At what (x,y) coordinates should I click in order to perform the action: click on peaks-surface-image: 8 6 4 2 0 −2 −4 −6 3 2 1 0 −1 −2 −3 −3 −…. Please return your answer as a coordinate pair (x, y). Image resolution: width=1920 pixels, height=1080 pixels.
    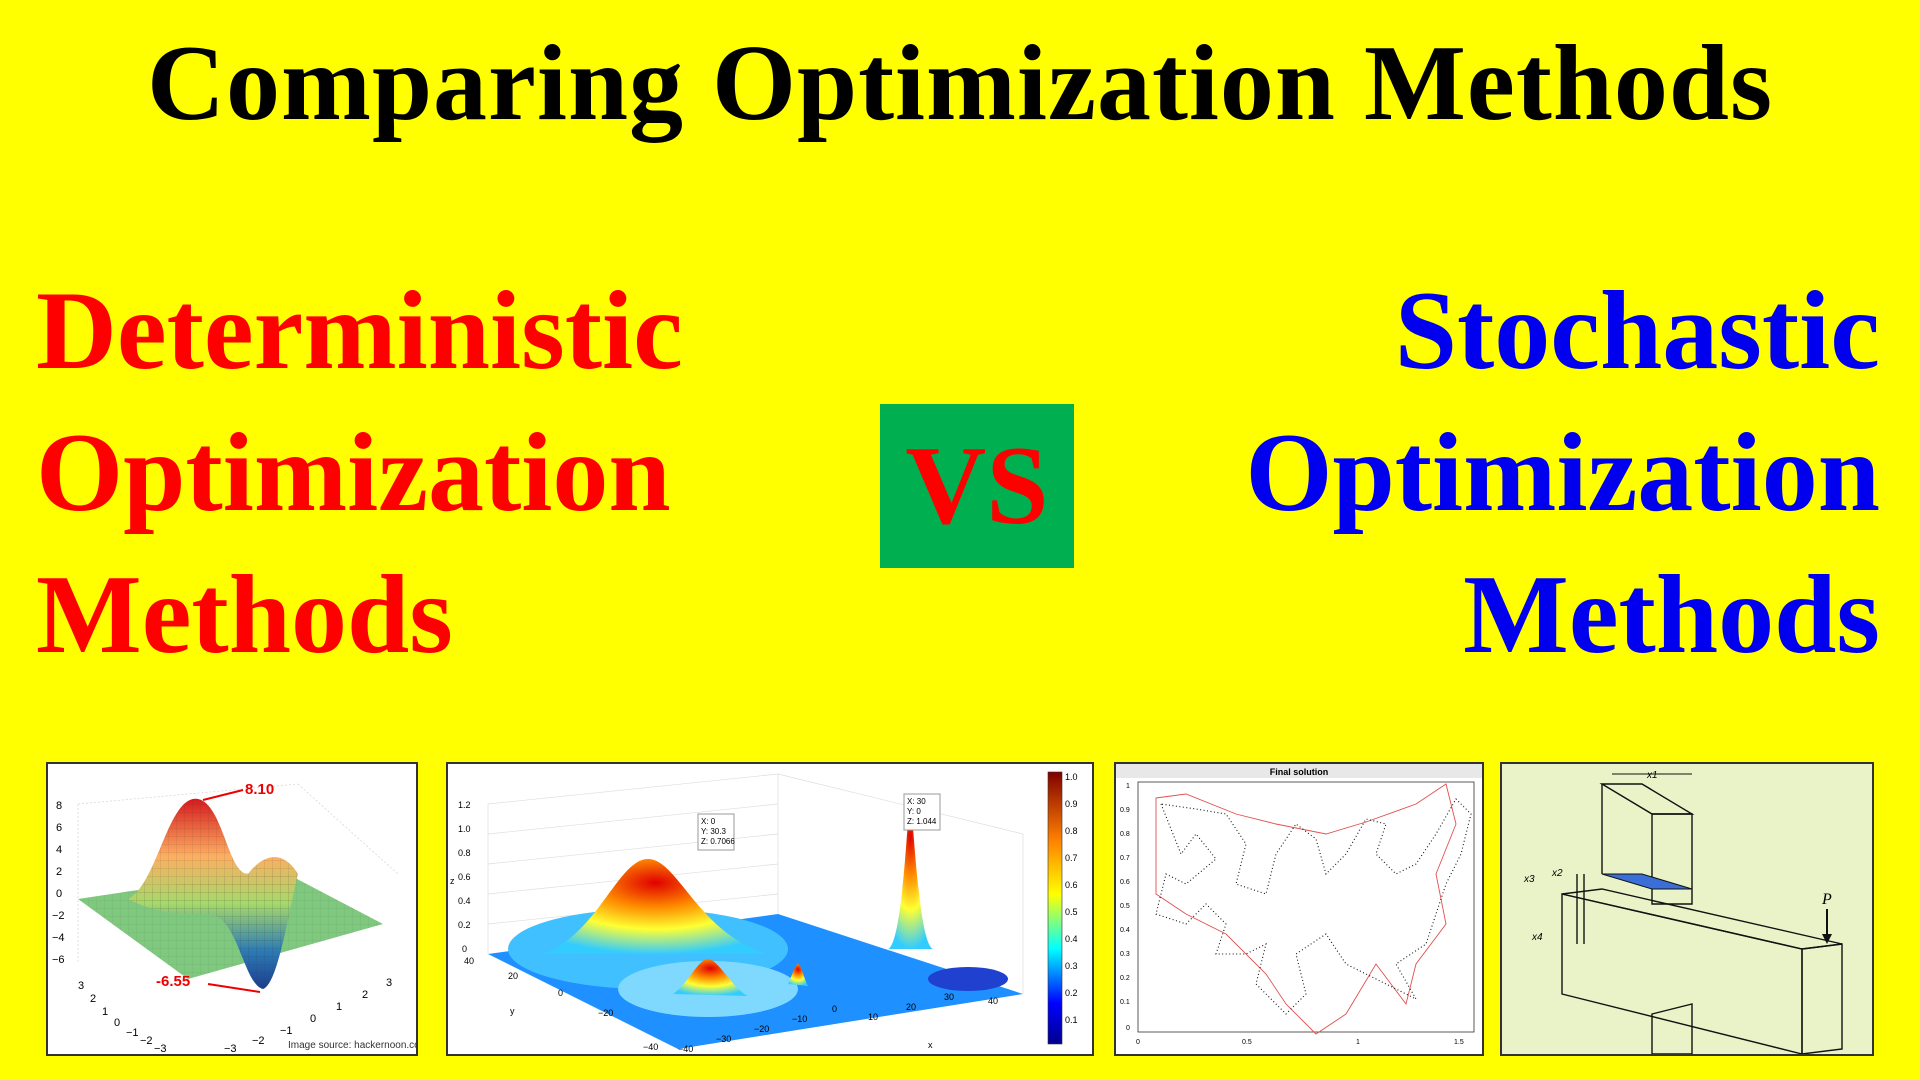
    Looking at the image, I should click on (232, 909).